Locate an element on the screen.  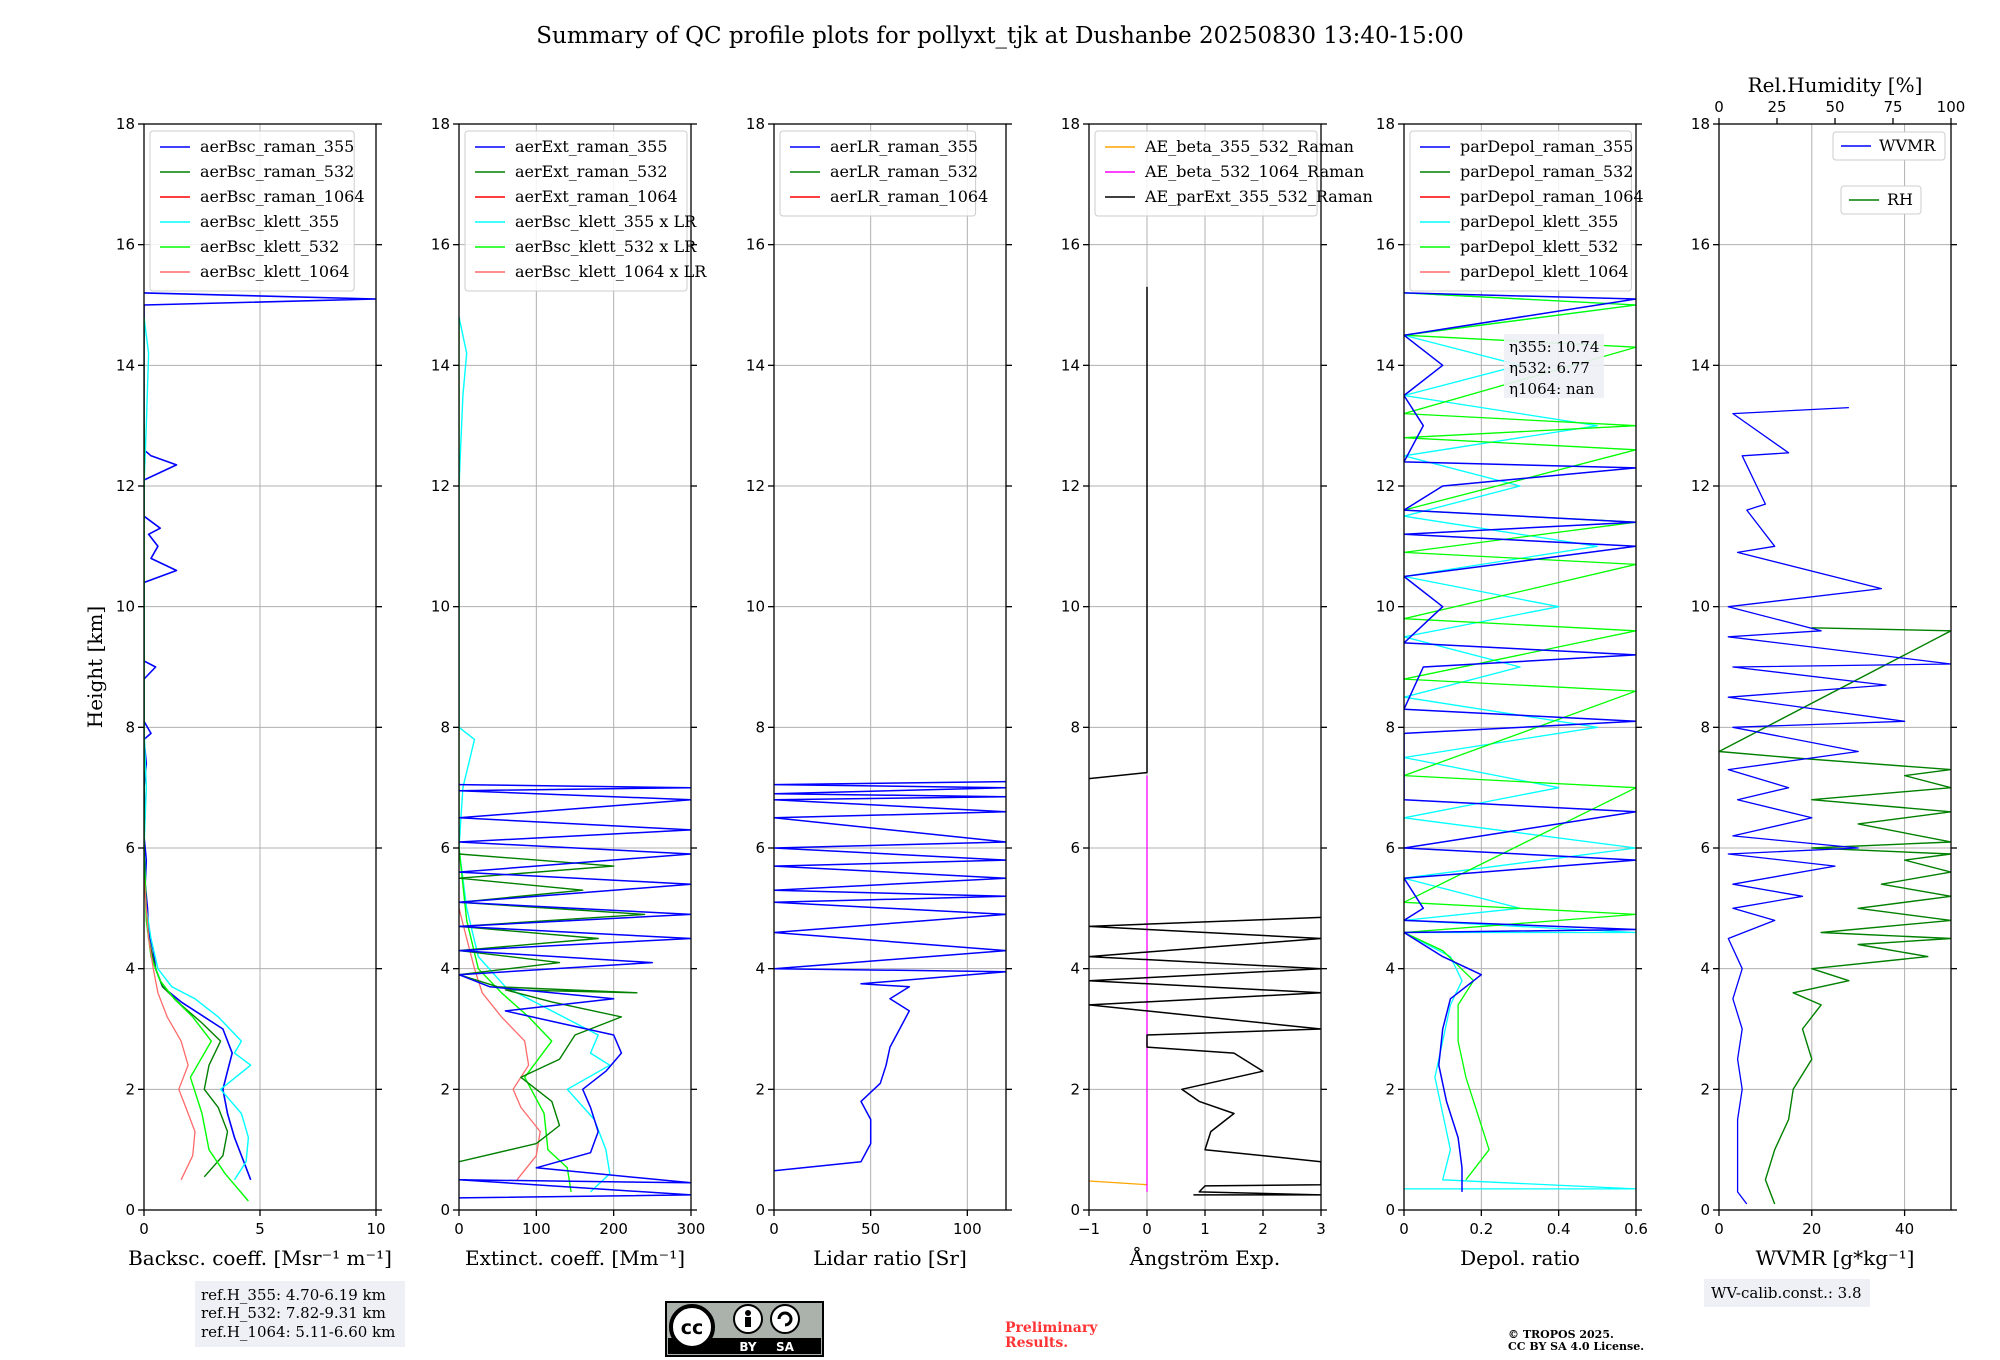
wv-calib-box: WV-calib.const.: 3.8 is located at coordinates (1787, 1293).